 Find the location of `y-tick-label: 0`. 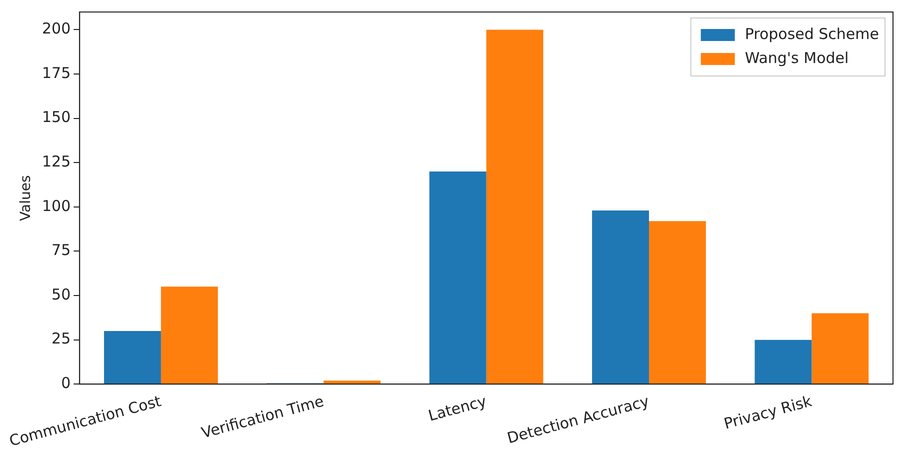

y-tick-label: 0 is located at coordinates (66, 383).